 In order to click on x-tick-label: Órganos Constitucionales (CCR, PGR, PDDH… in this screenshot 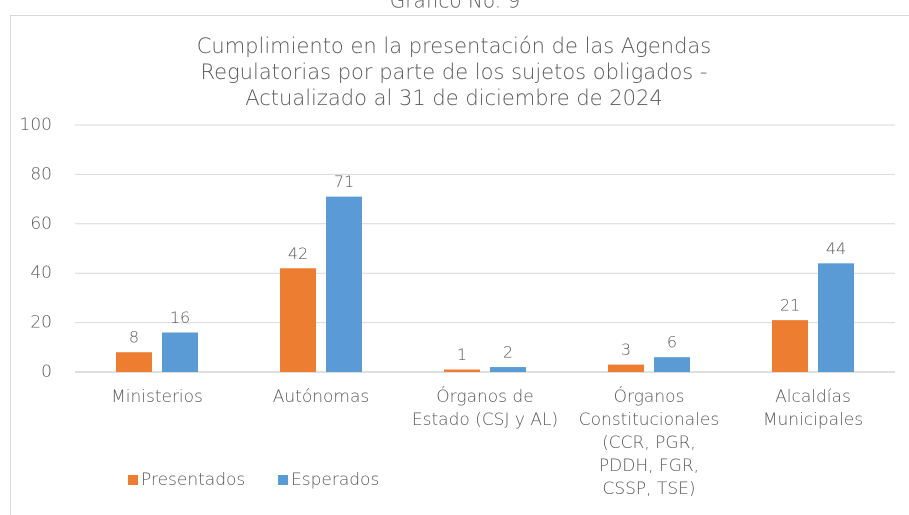, I will do `click(649, 443)`.